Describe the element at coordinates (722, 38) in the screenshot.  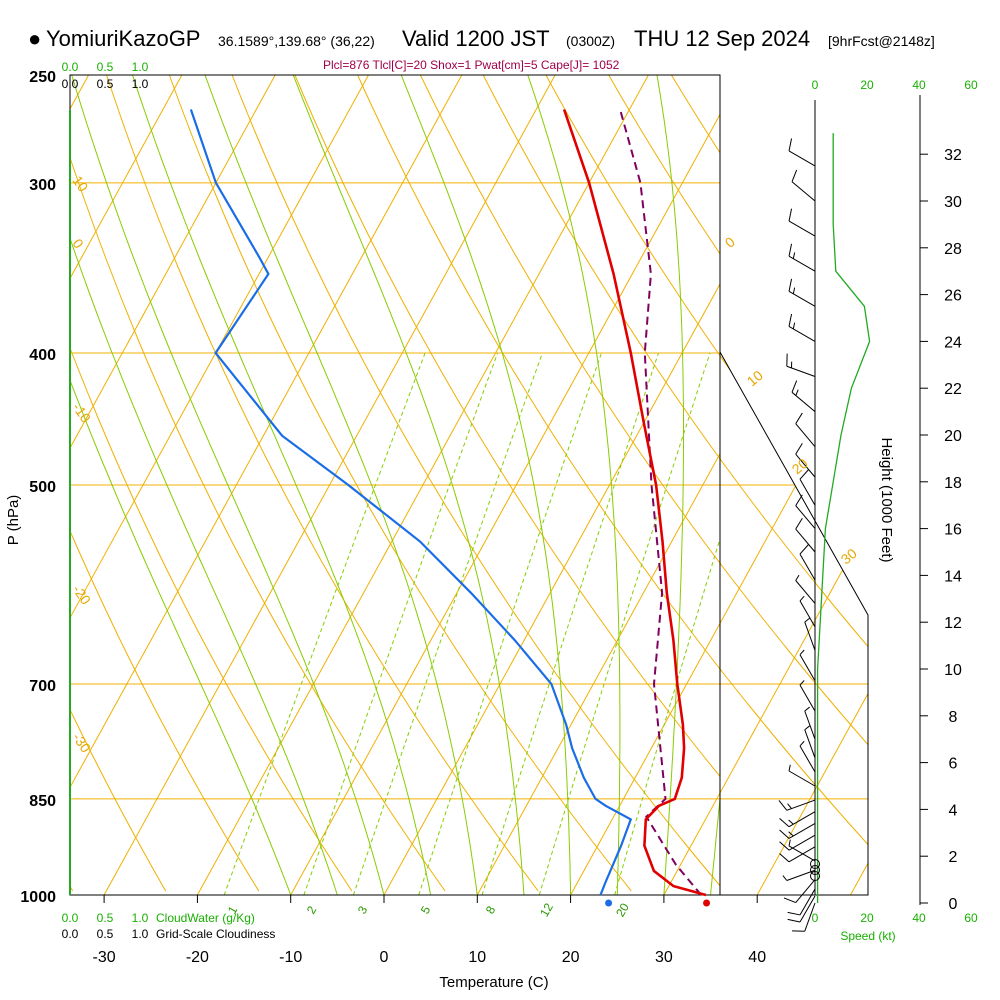
I see `valid-date: THU 12 Sep 2024` at that location.